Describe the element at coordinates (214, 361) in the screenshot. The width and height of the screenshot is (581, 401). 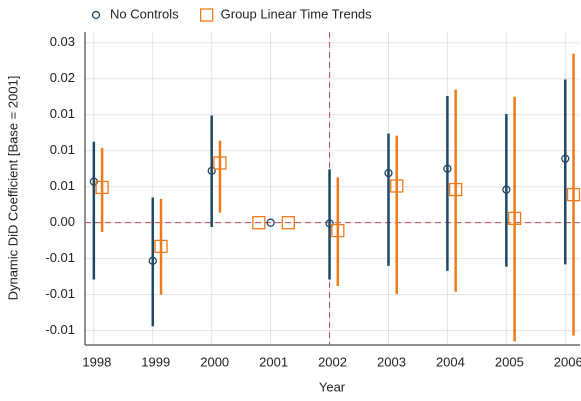
I see `x-tick-label: 2000` at that location.